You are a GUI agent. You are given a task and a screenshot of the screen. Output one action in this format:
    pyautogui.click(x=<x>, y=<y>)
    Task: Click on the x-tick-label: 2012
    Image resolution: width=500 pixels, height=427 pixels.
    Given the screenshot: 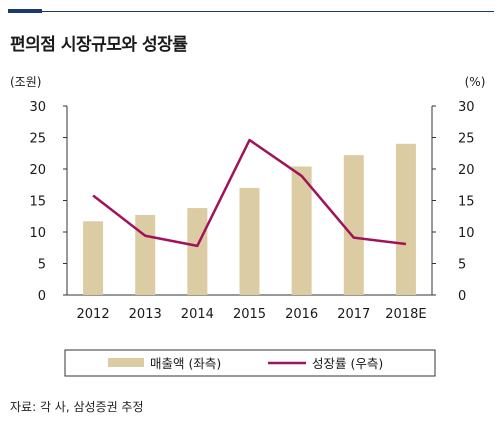 What is the action you would take?
    pyautogui.click(x=93, y=314)
    